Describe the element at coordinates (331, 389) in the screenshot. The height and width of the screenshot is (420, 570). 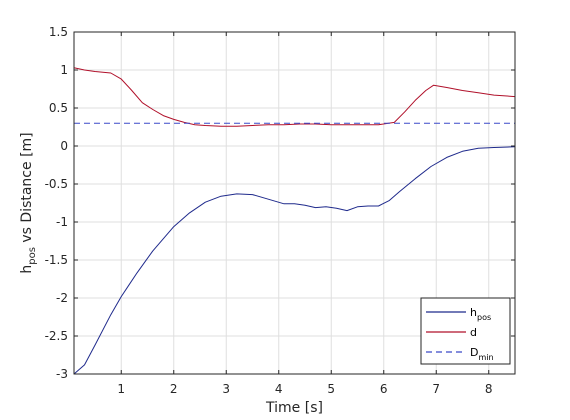
I see `x-tick-label: 5` at that location.